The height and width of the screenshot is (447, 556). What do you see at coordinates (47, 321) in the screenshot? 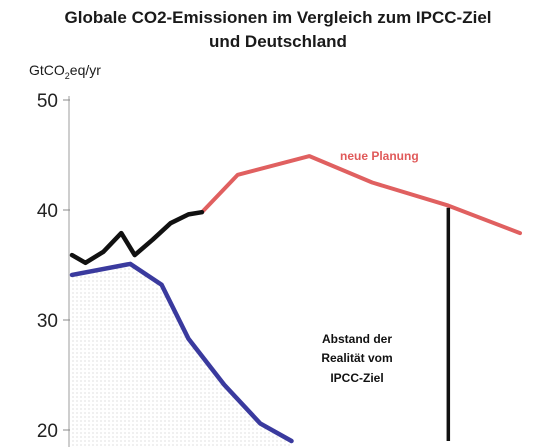
I see `y-tick-label: 30` at bounding box center [47, 321].